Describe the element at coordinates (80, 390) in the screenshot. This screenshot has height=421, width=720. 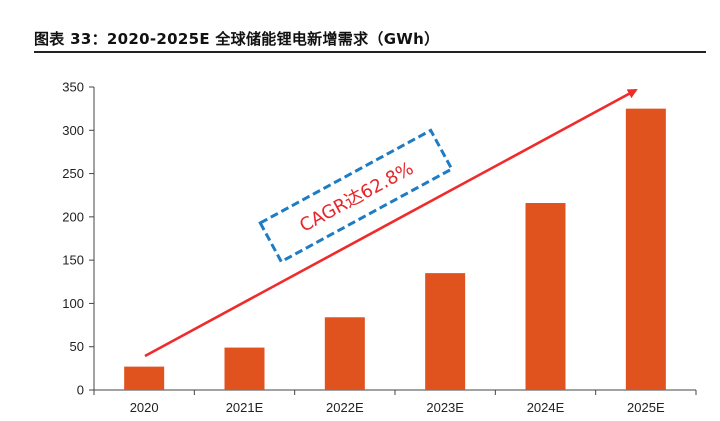
I see `y-tick-label: 0` at that location.